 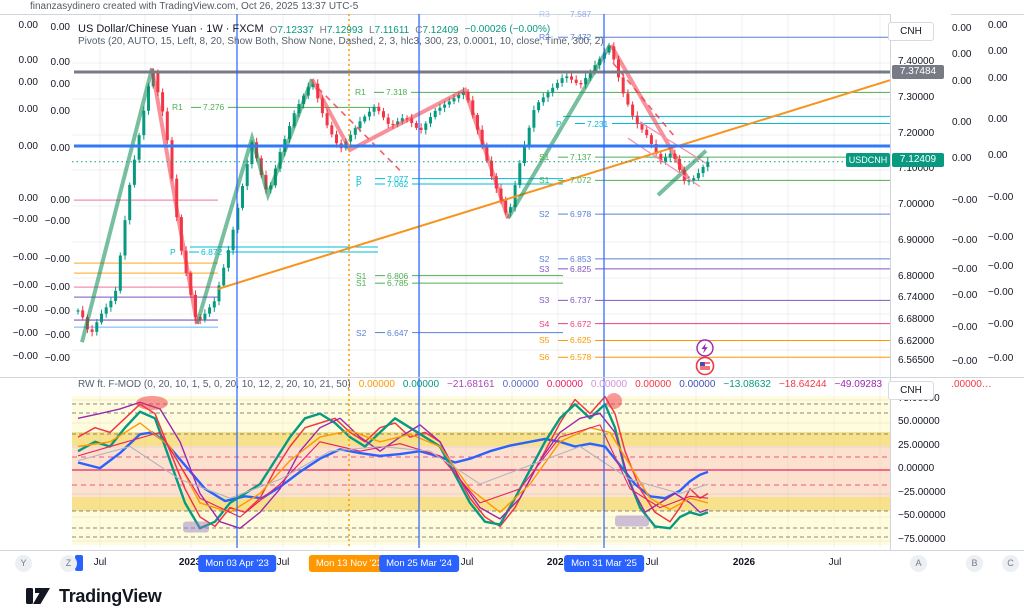 What do you see at coordinates (705, 348) in the screenshot?
I see `economic-event-icon` at bounding box center [705, 348].